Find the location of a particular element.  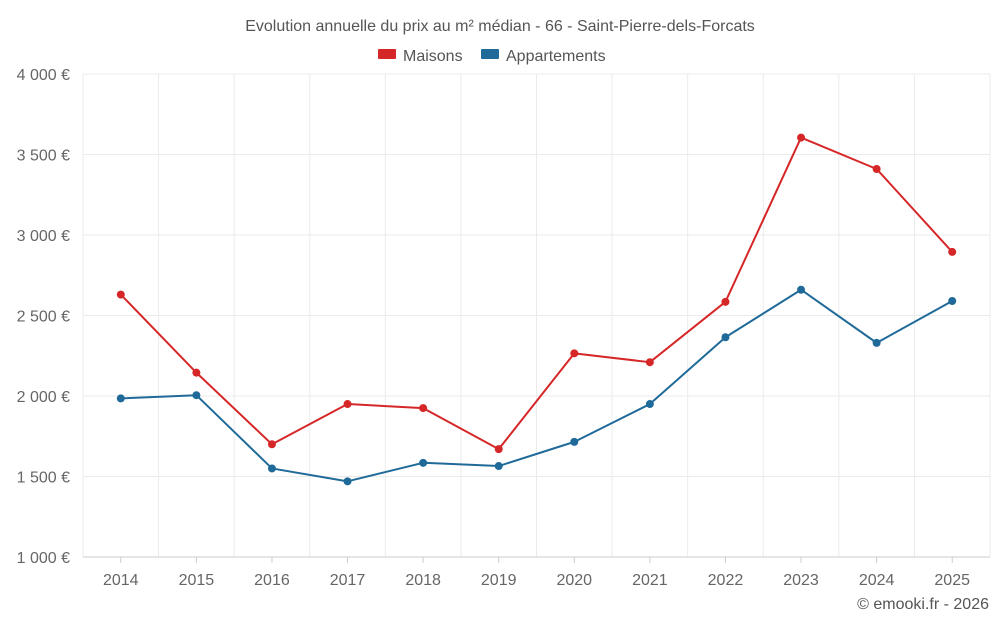

x-tick-label: 2017 is located at coordinates (348, 580).